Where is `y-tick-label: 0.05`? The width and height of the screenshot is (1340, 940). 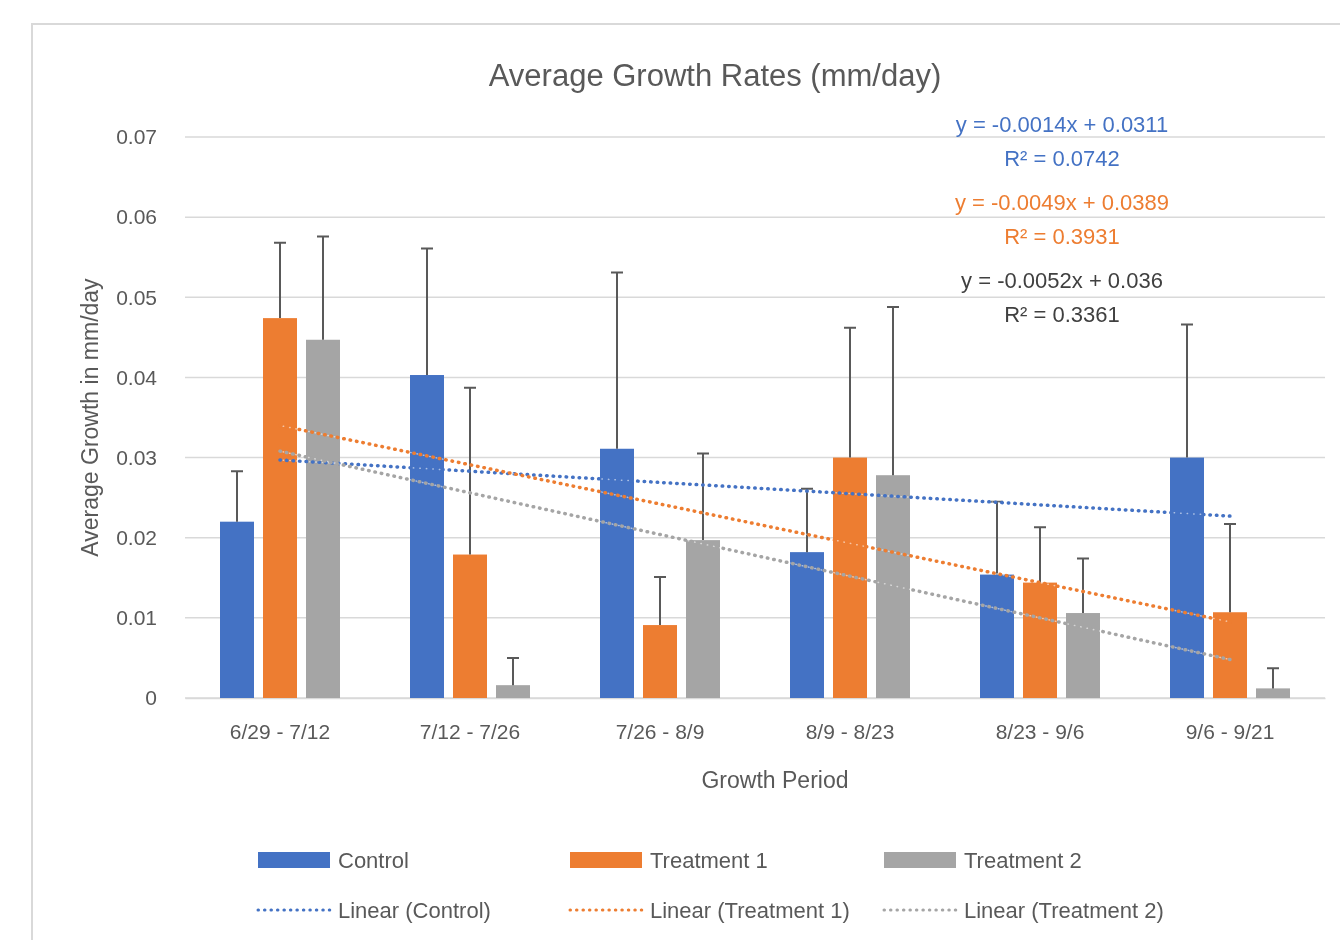 y-tick-label: 0.05 is located at coordinates (136, 297).